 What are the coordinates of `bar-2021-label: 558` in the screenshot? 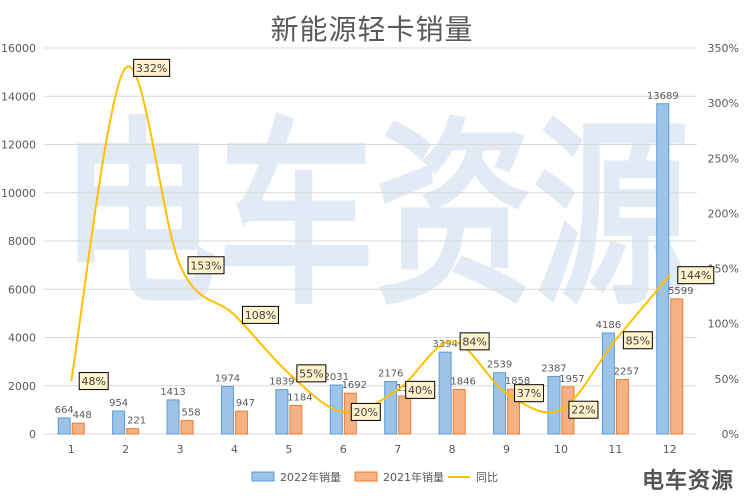 It's located at (190, 413).